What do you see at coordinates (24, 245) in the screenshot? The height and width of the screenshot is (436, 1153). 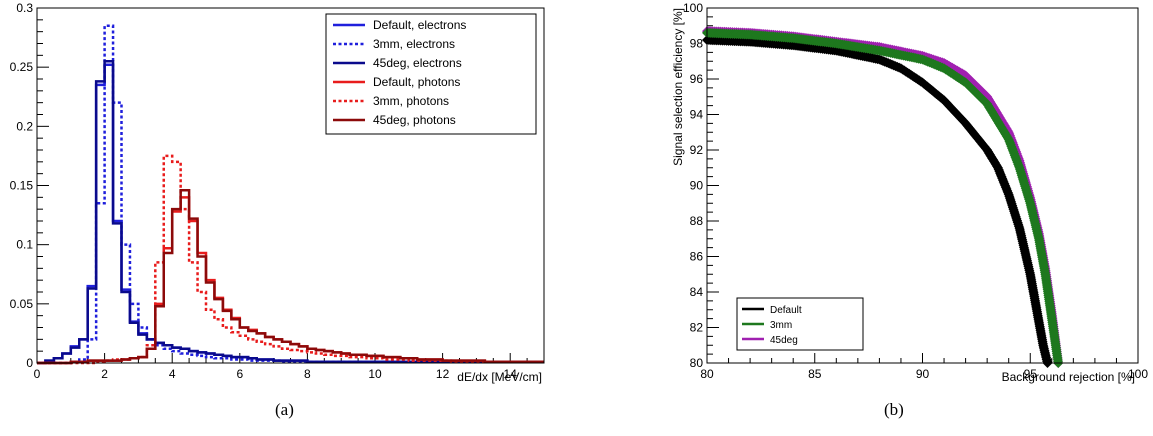 I see `chart-a-y-tick-label: 0.1` at bounding box center [24, 245].